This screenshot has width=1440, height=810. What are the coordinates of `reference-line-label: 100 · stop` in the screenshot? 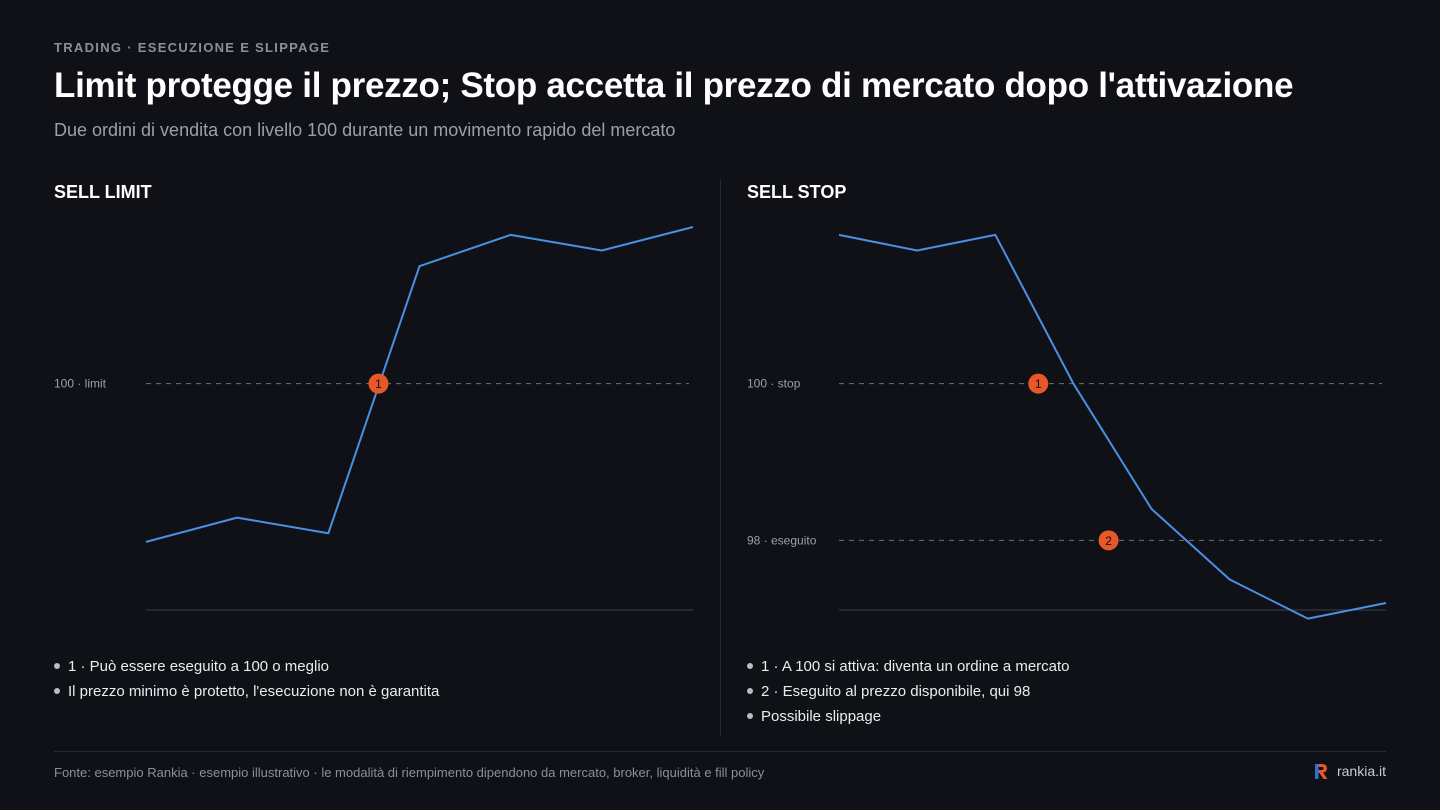 It's located at (774, 384).